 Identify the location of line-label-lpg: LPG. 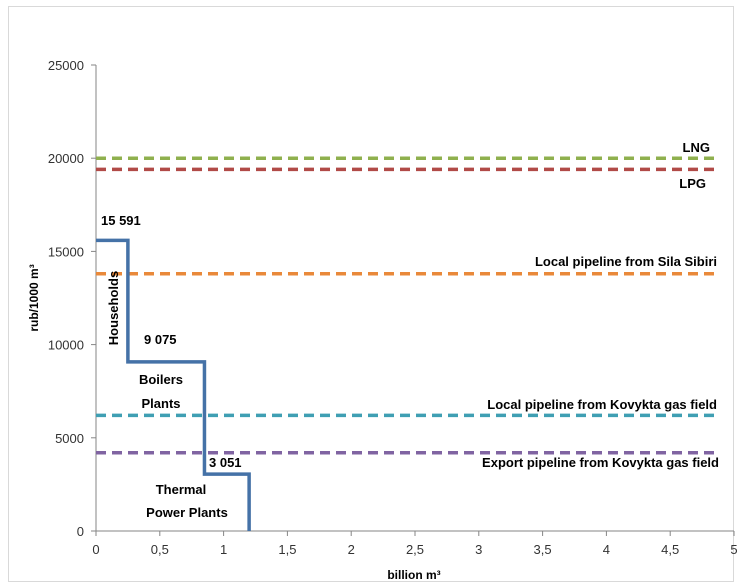
(692, 183).